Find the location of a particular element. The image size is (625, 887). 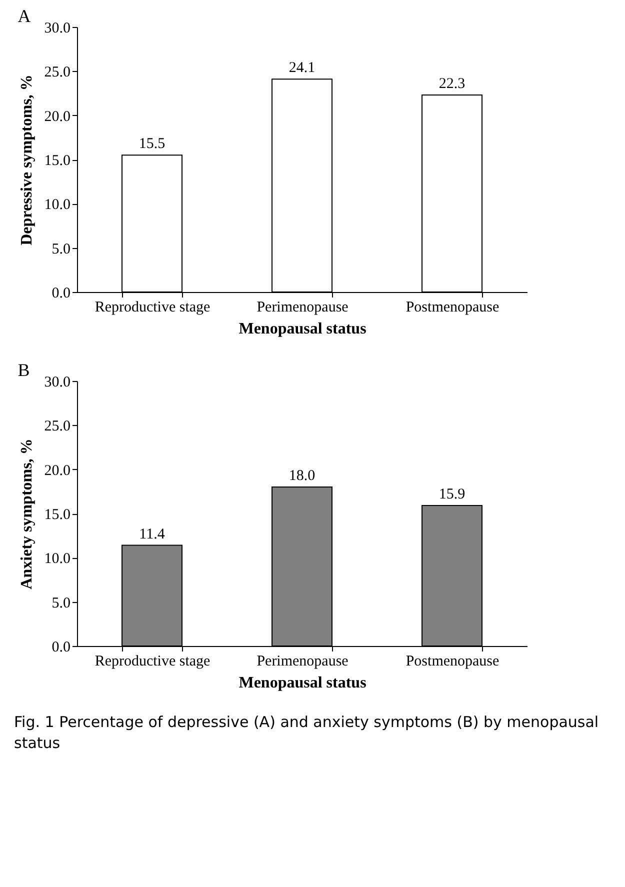

data-label: 11.4 is located at coordinates (152, 534).